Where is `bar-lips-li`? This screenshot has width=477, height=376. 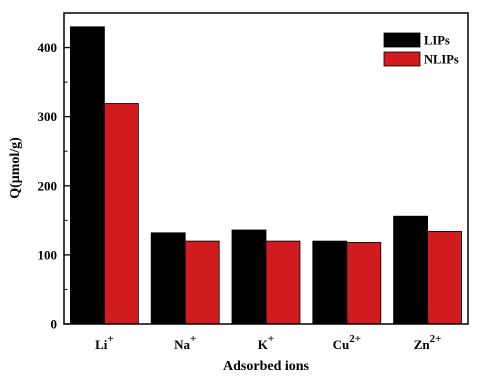
bar-lips-li is located at coordinates (87, 175).